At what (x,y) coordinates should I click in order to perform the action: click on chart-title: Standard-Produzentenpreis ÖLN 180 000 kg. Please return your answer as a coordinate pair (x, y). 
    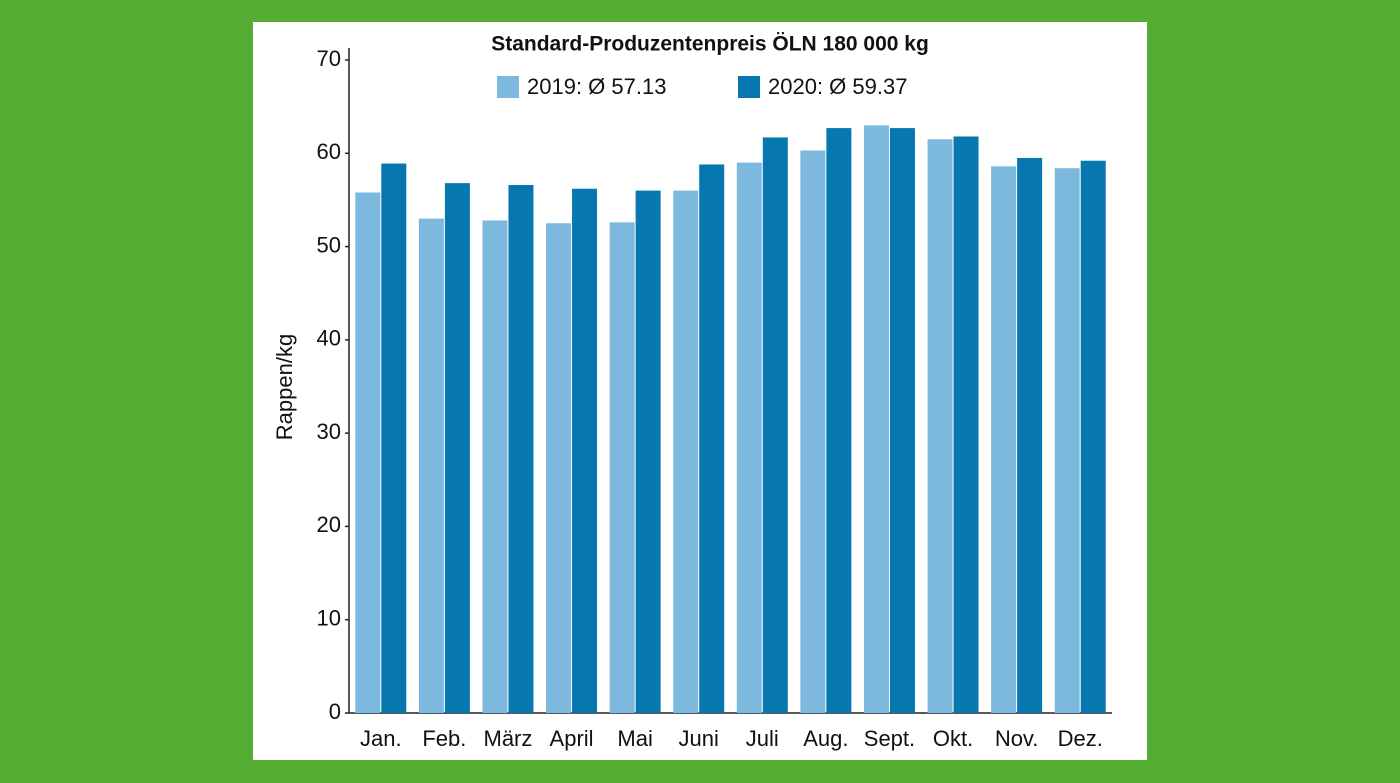
    Looking at the image, I should click on (710, 44).